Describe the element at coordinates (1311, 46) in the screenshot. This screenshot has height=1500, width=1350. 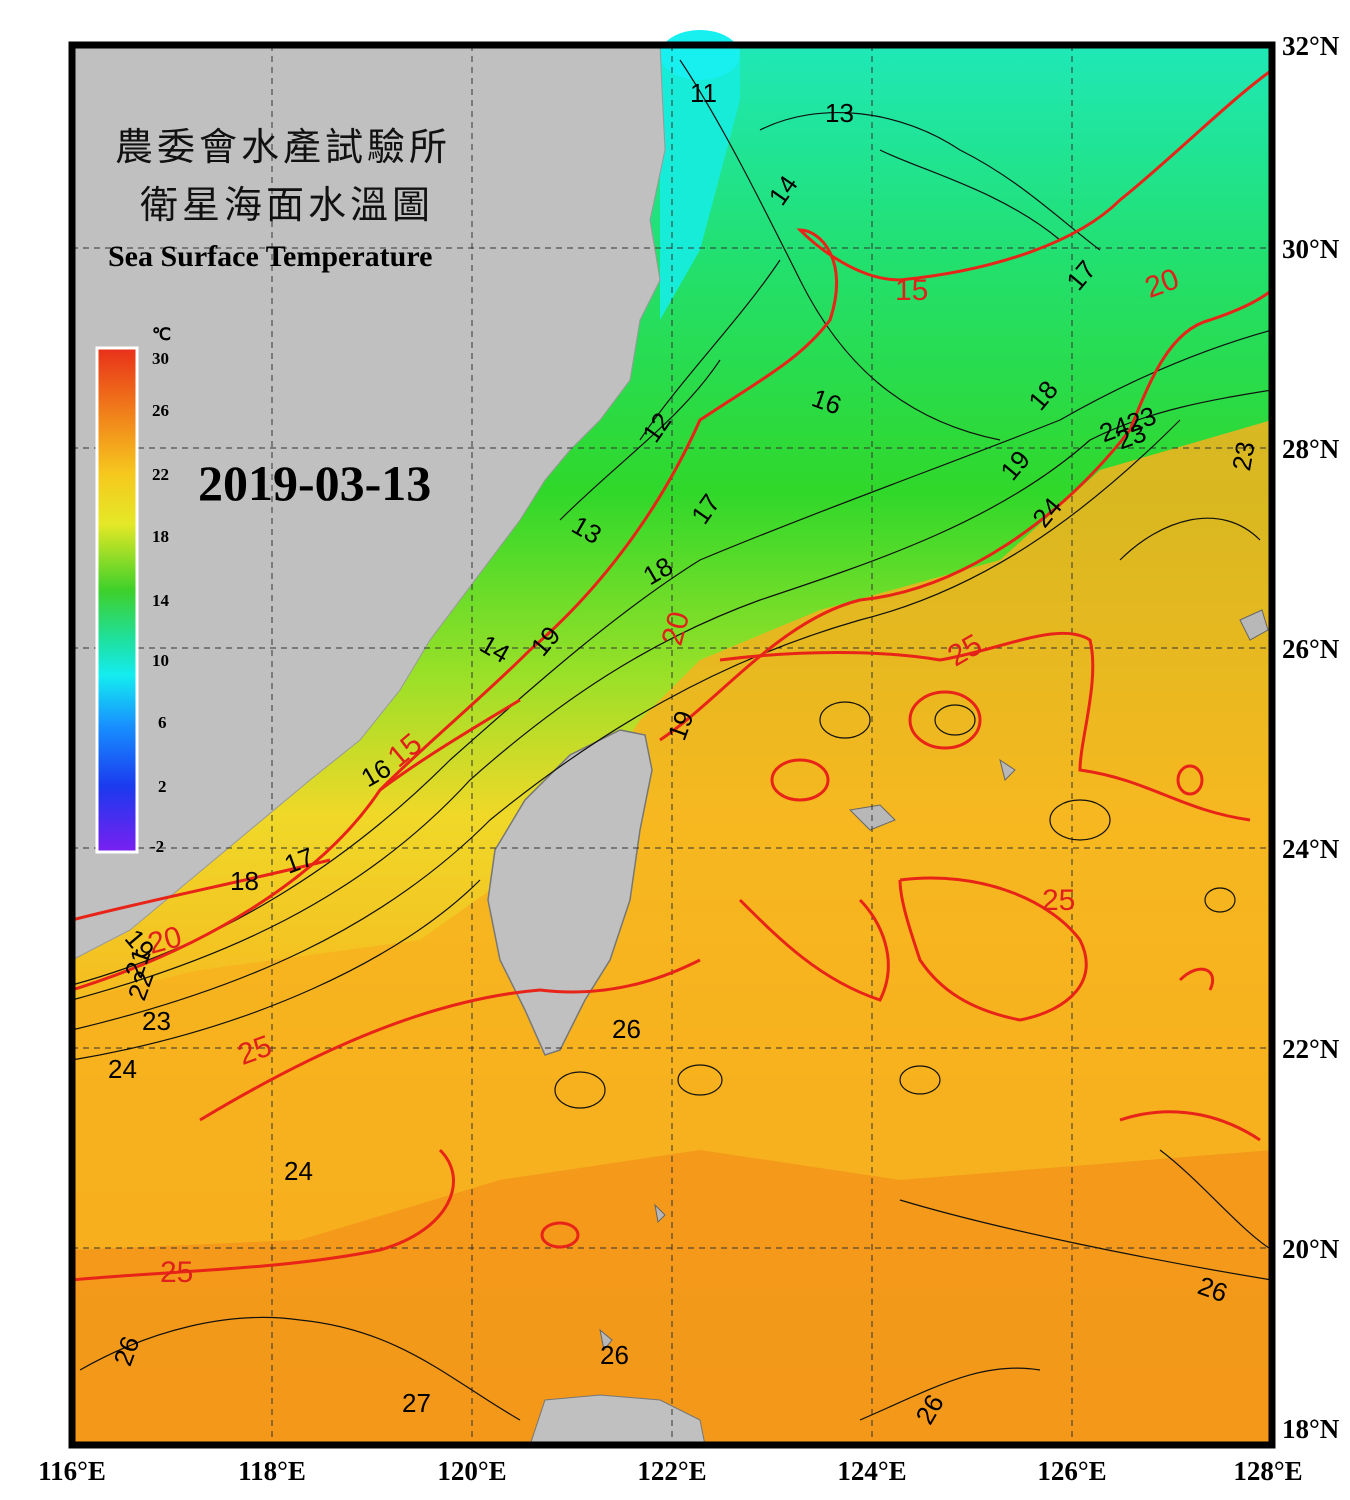
I see `lat-label: 32°N` at that location.